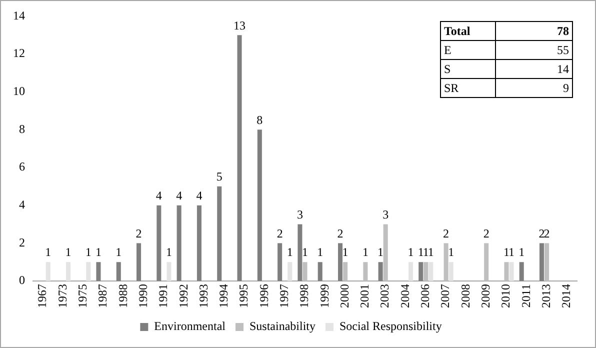  Describe the element at coordinates (190, 326) in the screenshot. I see `legend-label: Environmental` at that location.